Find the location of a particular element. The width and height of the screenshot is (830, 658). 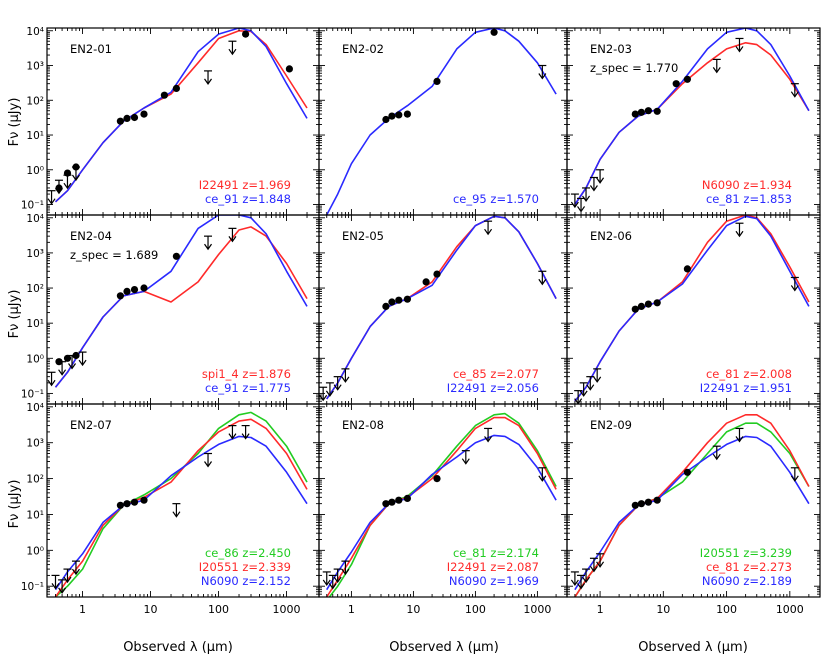

fit-legend-blue: N6090 z=1.969 is located at coordinates (494, 581).